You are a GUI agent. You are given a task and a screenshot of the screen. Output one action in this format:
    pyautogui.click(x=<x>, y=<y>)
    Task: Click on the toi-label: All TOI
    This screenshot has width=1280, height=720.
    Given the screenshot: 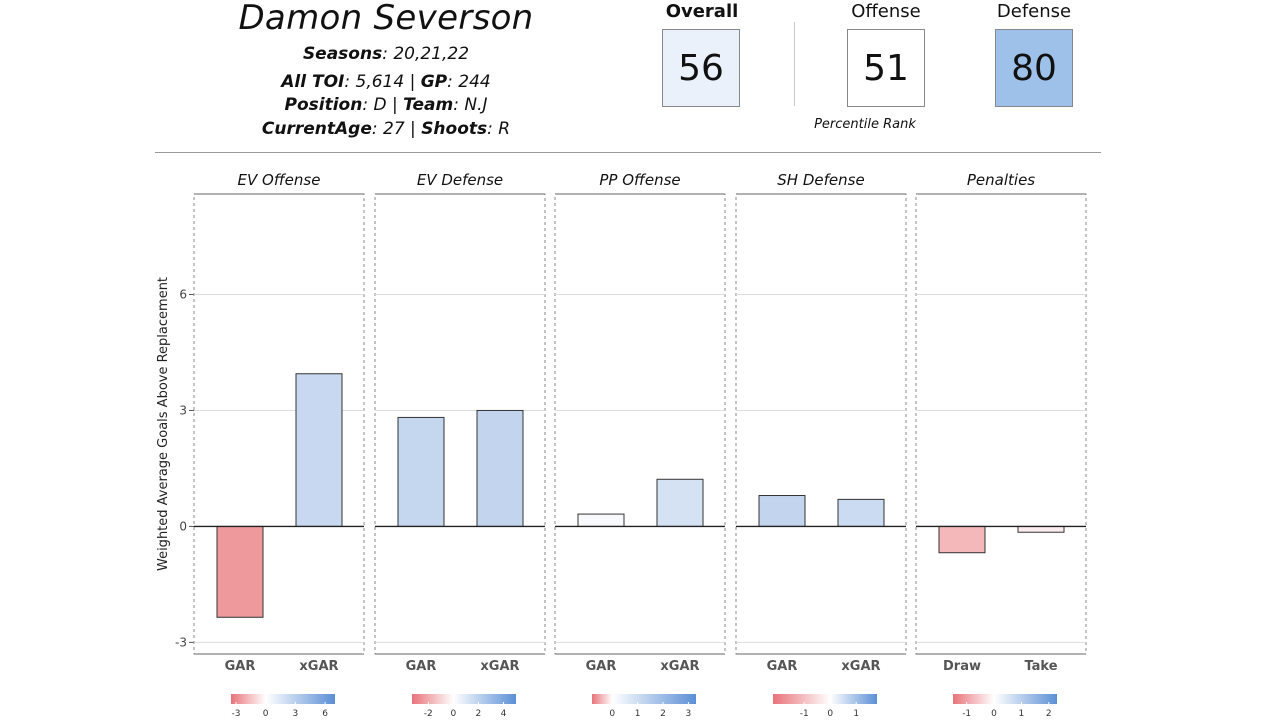 What is the action you would take?
    pyautogui.click(x=313, y=82)
    